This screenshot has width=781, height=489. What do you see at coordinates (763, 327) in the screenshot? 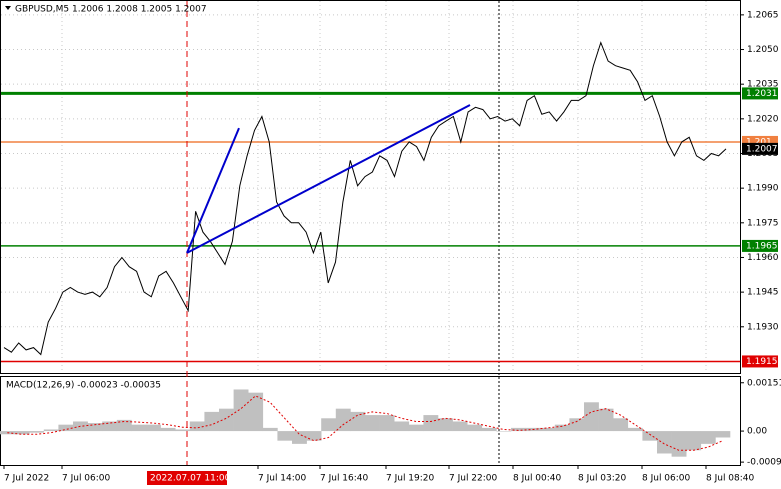
I see `y-tick-label: 1.1930` at bounding box center [763, 327].